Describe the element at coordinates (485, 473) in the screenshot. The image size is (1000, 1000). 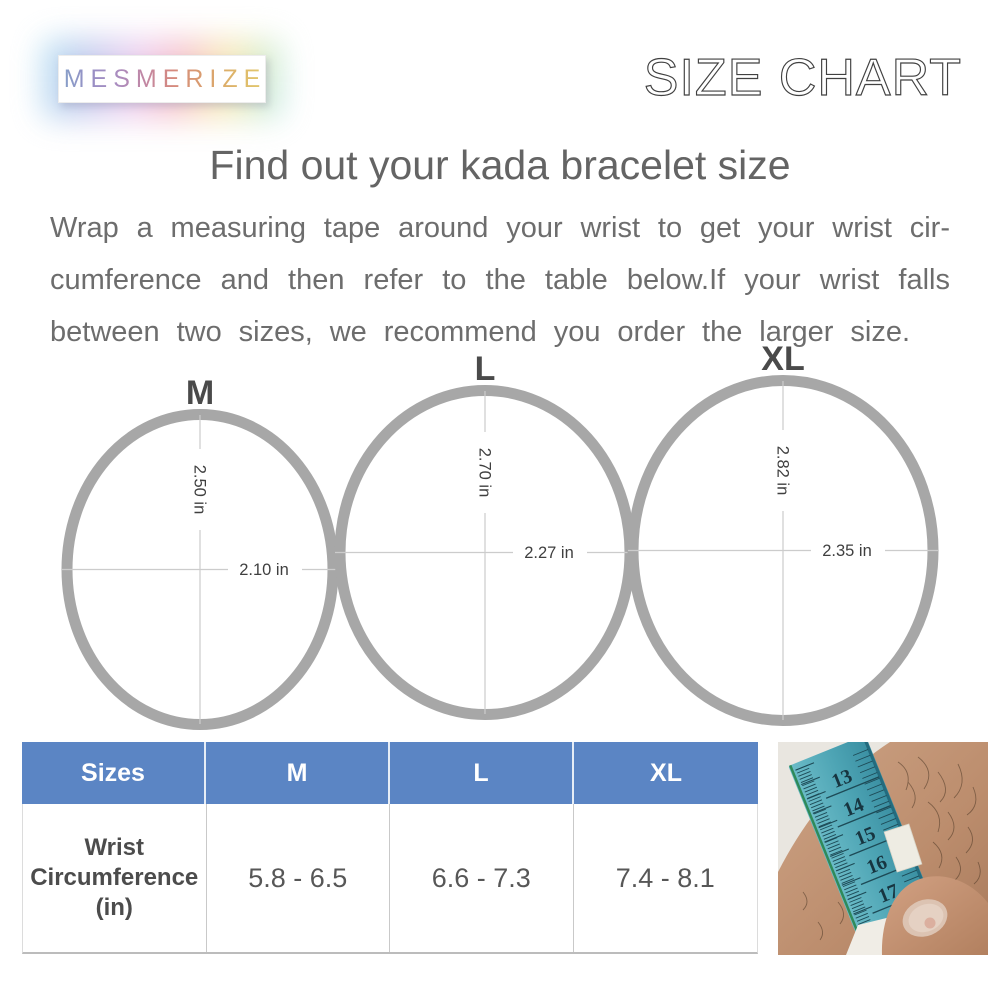
I see `ring-height-l: 2.70 in` at that location.